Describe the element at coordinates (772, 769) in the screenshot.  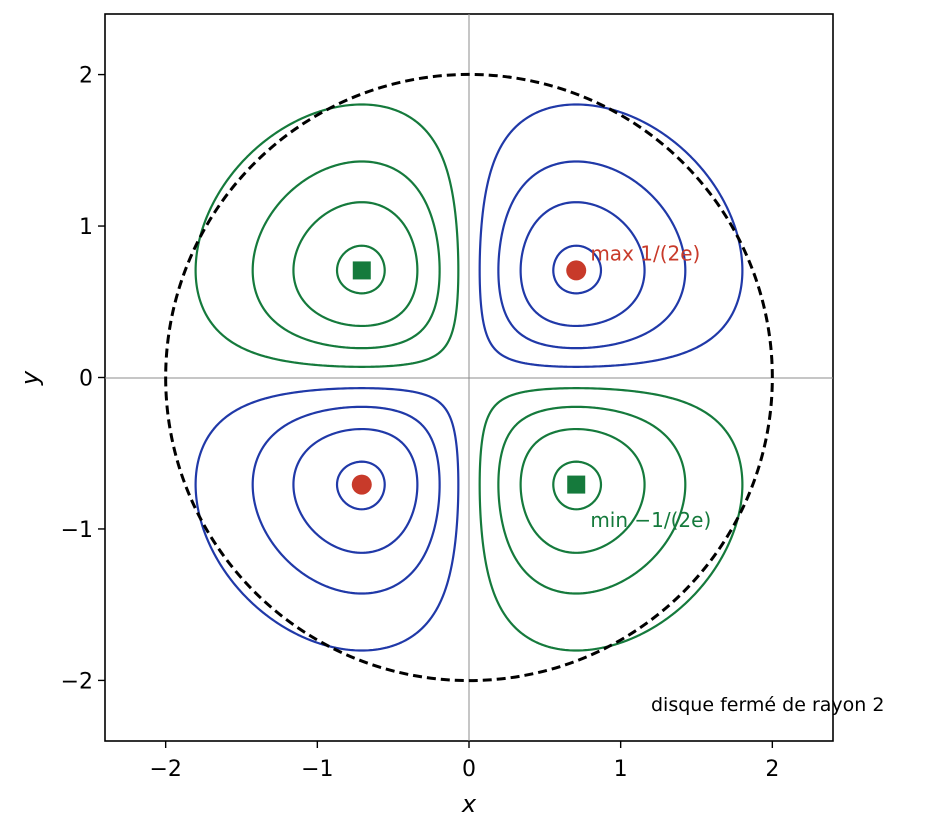
I see `x-tick-label: 2` at that location.